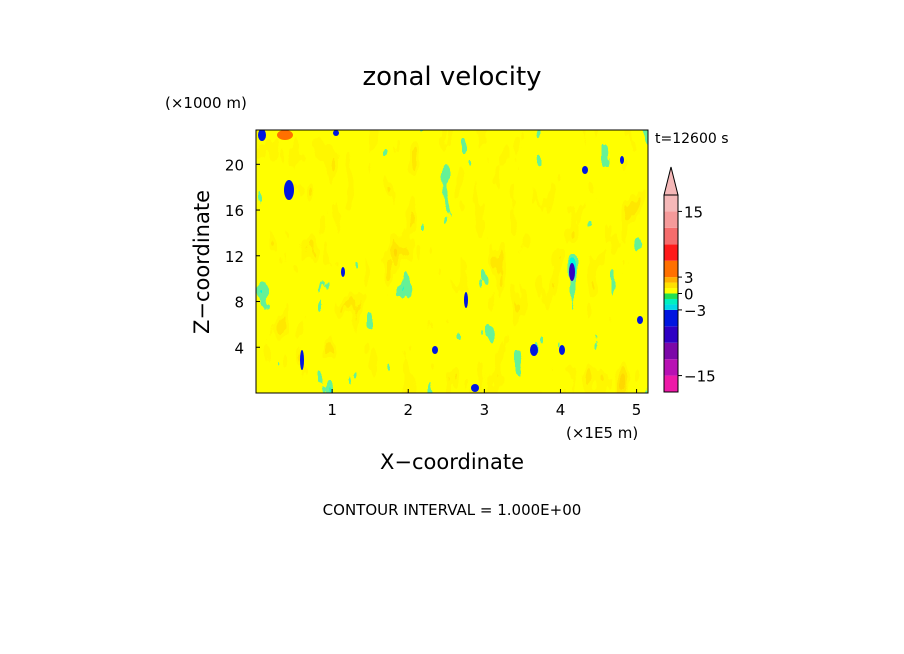 The height and width of the screenshot is (654, 904). I want to click on y-unit-label: (×1000 m), so click(206, 103).